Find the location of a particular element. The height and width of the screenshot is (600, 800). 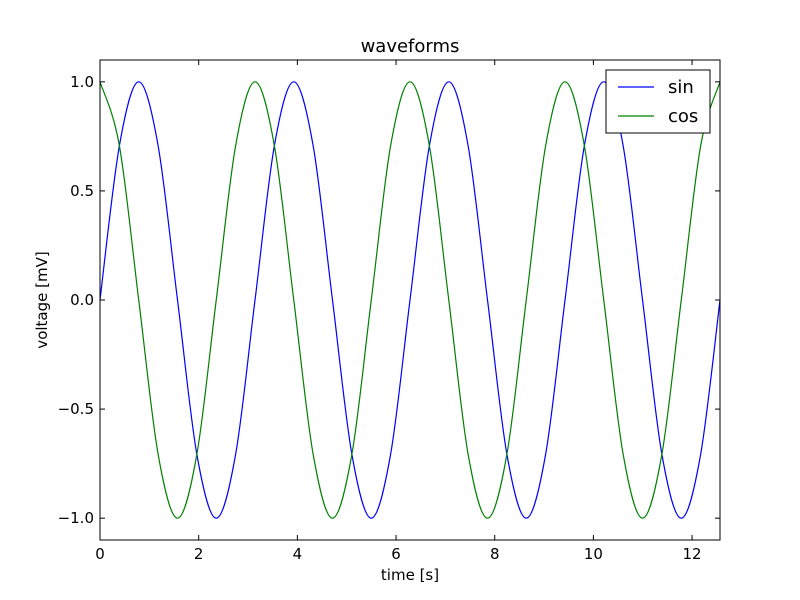

legend-label-sin: sin is located at coordinates (681, 87).